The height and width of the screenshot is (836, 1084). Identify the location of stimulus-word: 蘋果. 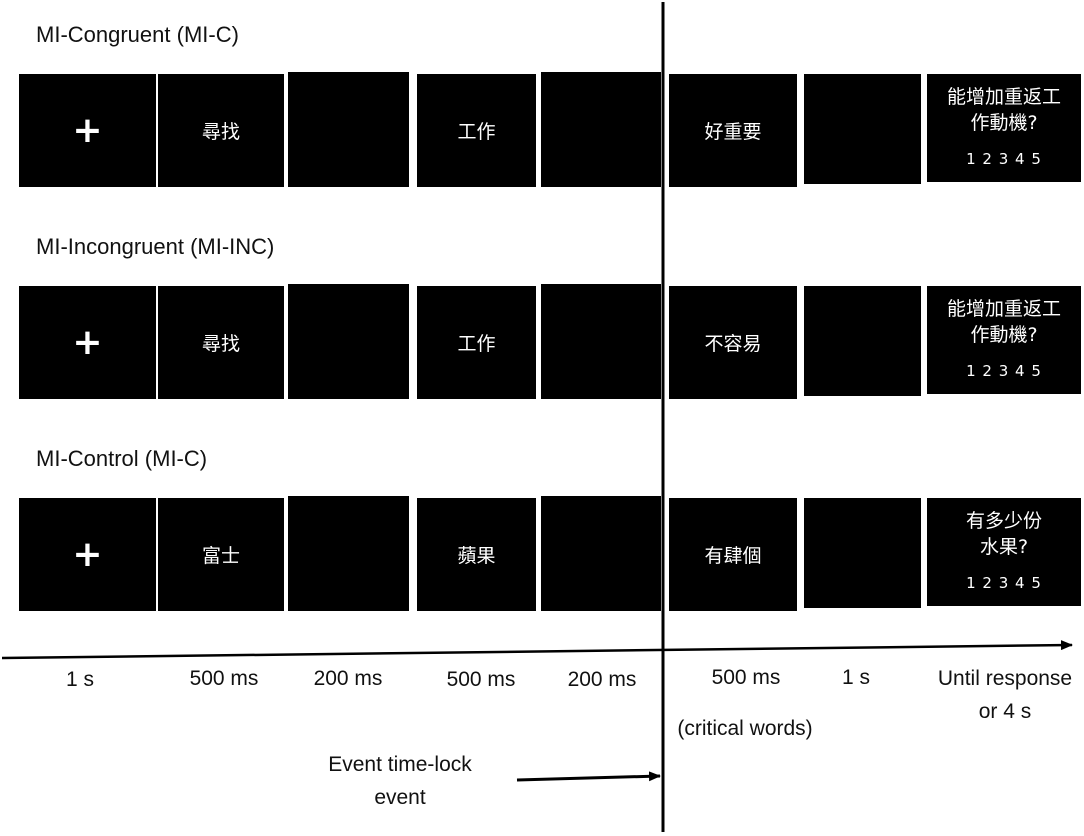
(476, 554).